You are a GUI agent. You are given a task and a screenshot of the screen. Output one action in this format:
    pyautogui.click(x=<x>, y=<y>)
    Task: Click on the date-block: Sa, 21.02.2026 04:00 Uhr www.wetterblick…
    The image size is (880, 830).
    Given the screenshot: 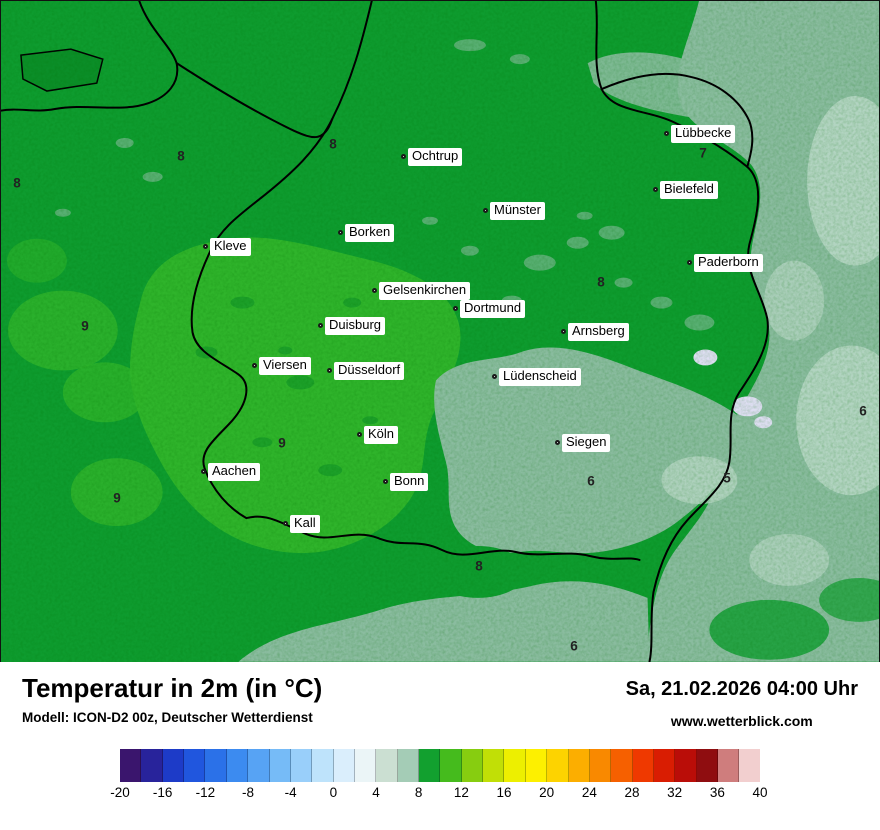 What is the action you would take?
    pyautogui.click(x=742, y=701)
    